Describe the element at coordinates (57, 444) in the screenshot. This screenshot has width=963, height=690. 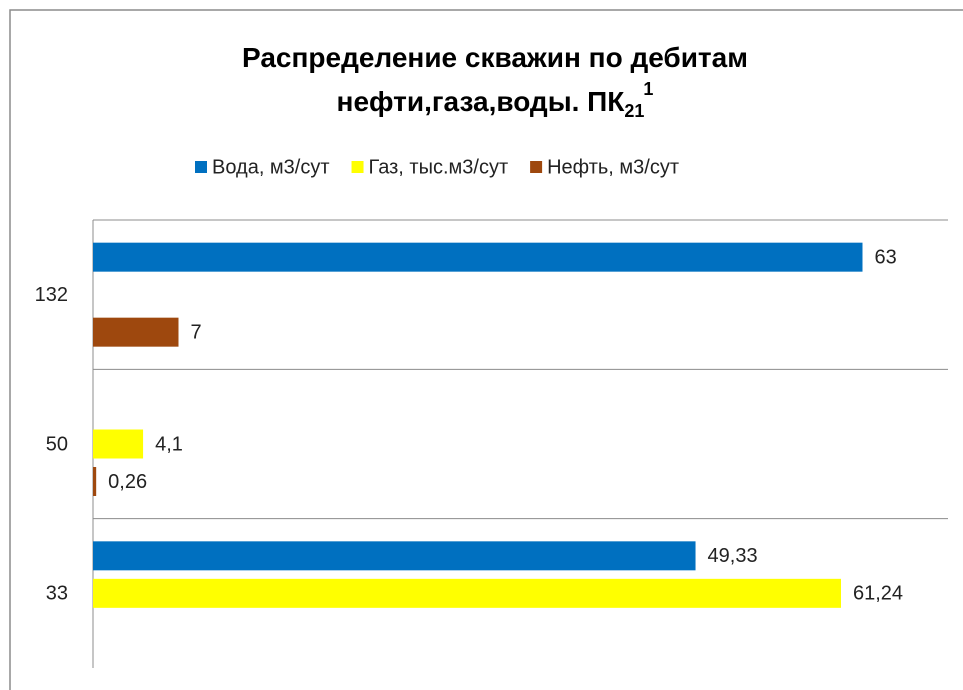
I see `y-tick-label: 50` at that location.